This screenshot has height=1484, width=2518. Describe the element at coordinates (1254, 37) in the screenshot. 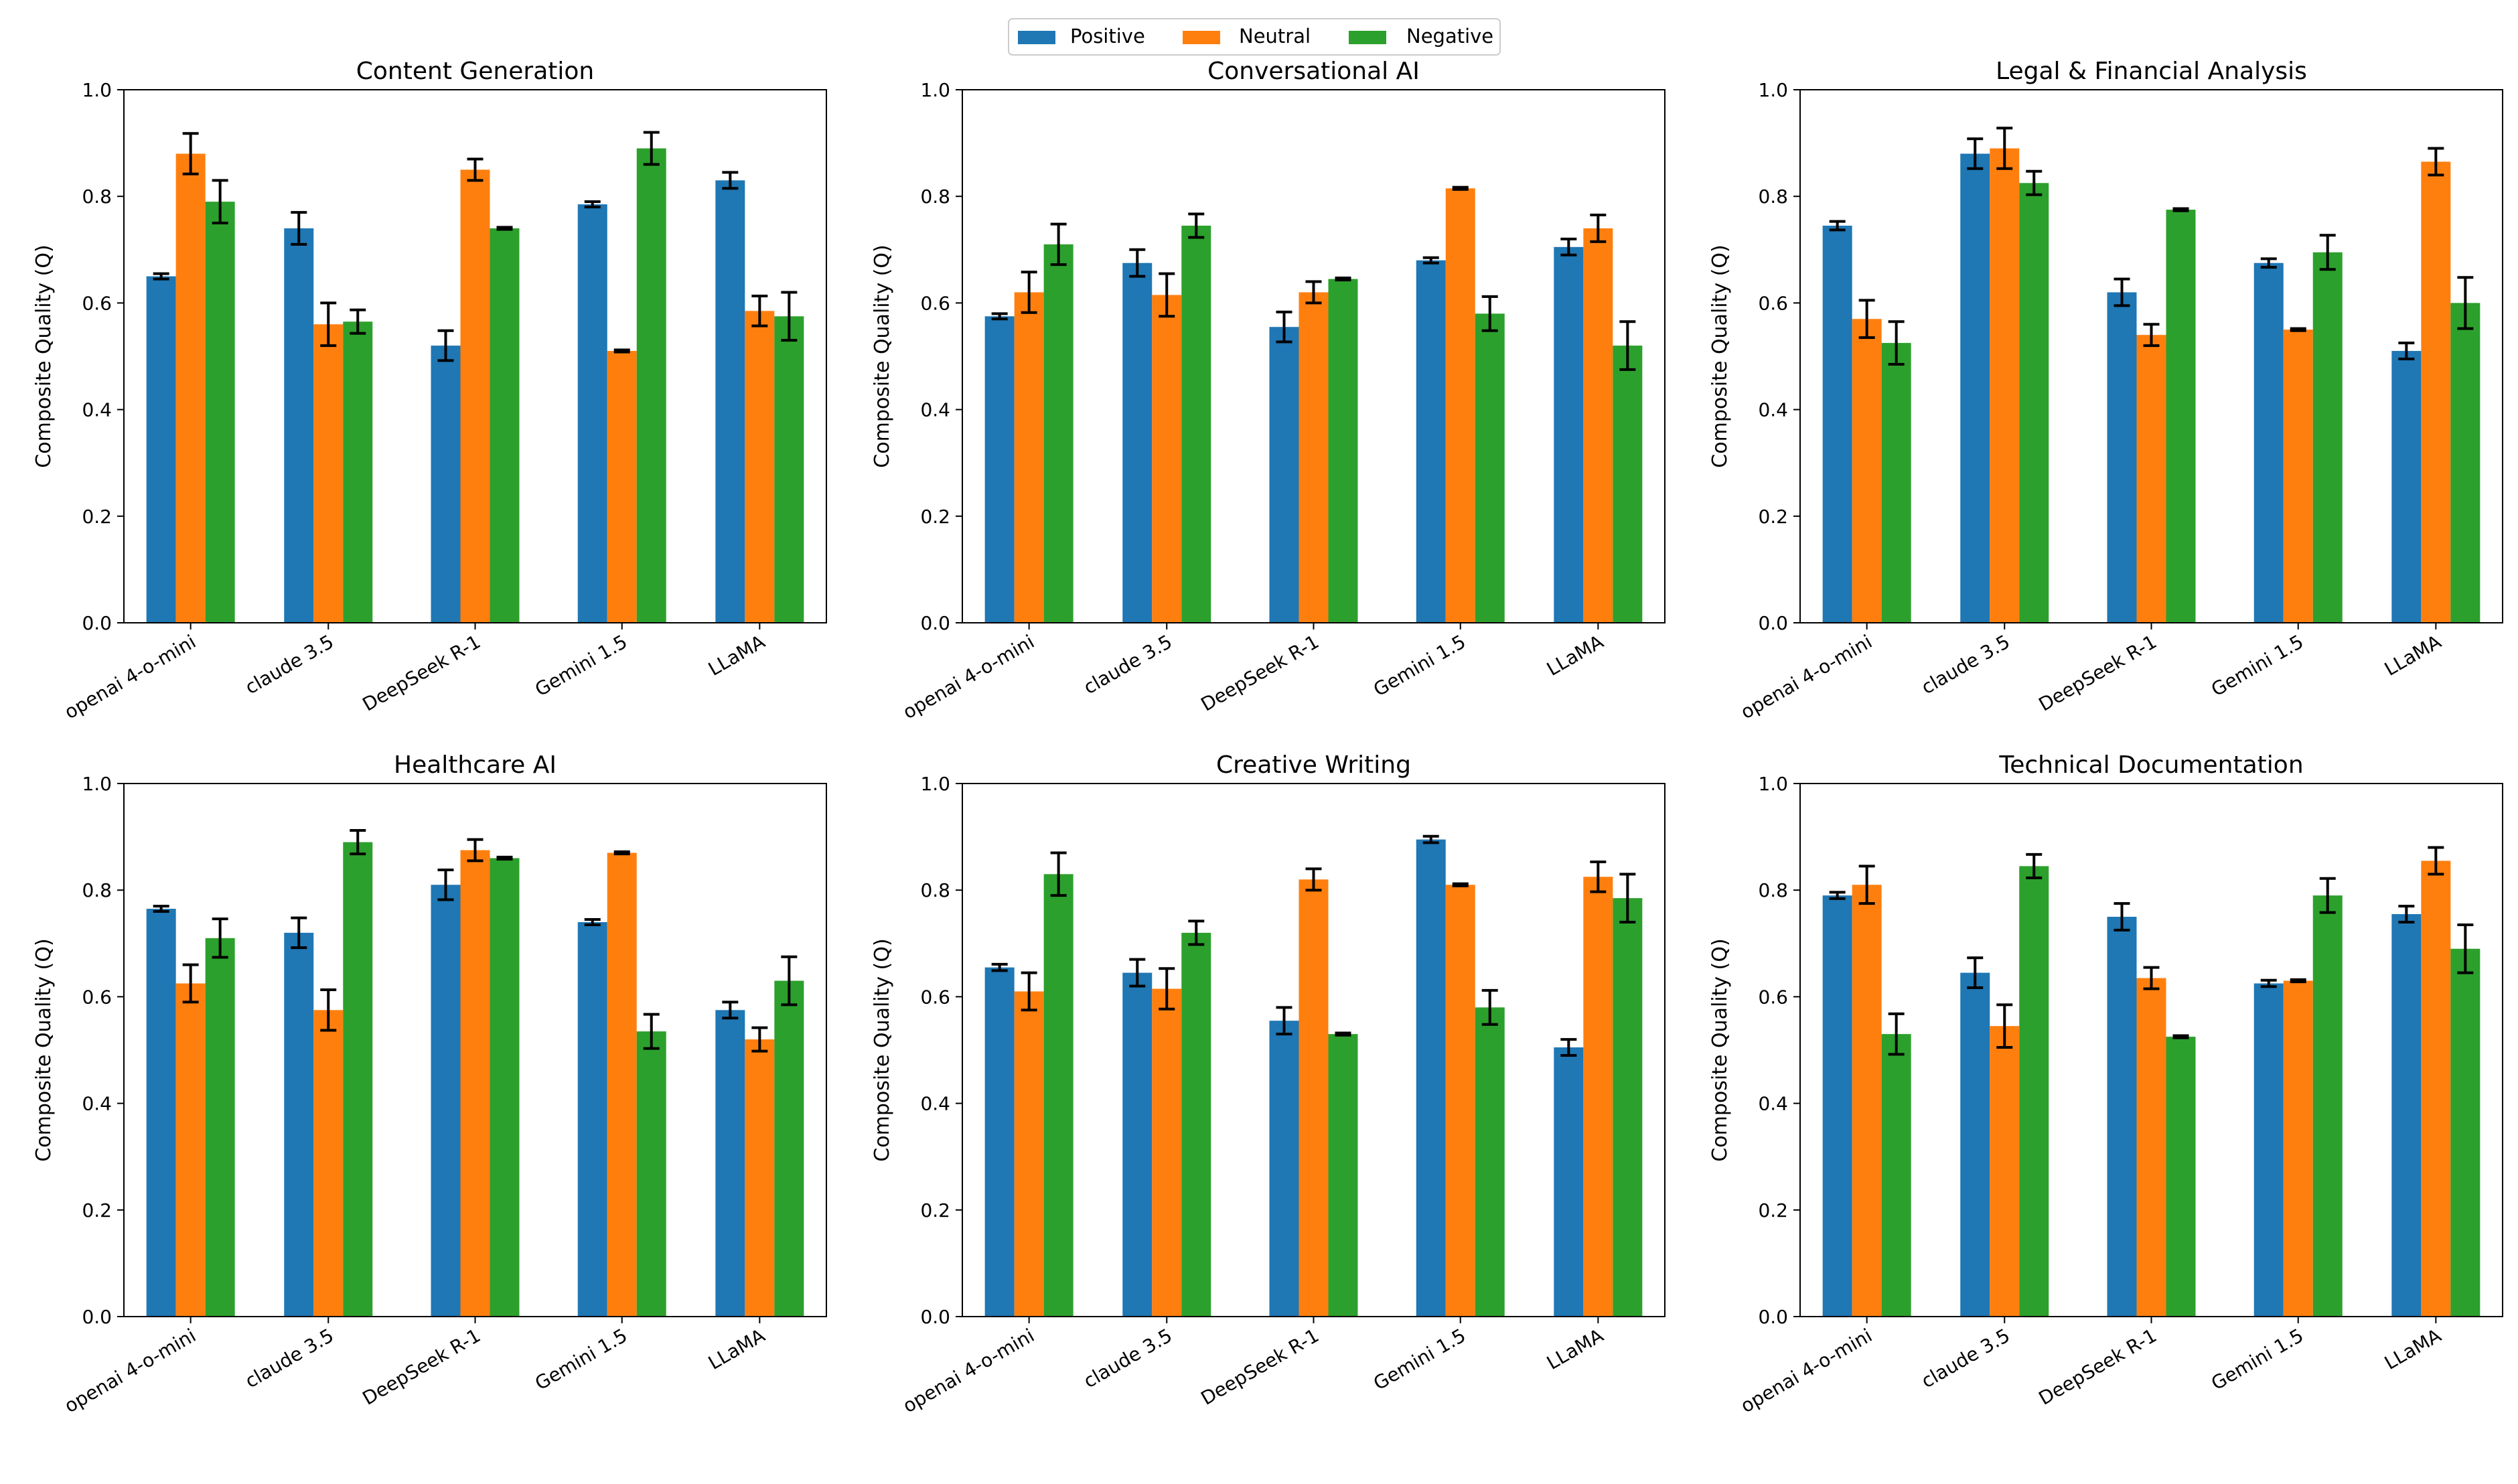

I see `legend-frame` at that location.